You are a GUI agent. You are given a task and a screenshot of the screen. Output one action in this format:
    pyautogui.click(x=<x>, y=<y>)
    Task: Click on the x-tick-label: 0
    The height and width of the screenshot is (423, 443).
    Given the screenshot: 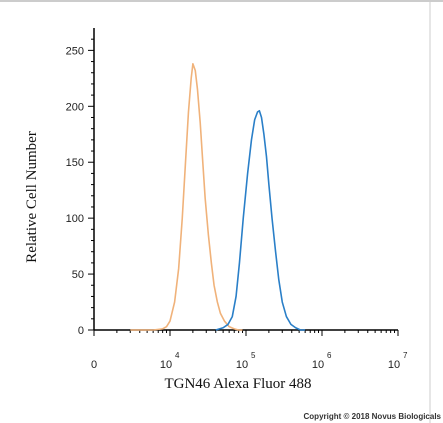 What is the action you would take?
    pyautogui.click(x=94, y=365)
    